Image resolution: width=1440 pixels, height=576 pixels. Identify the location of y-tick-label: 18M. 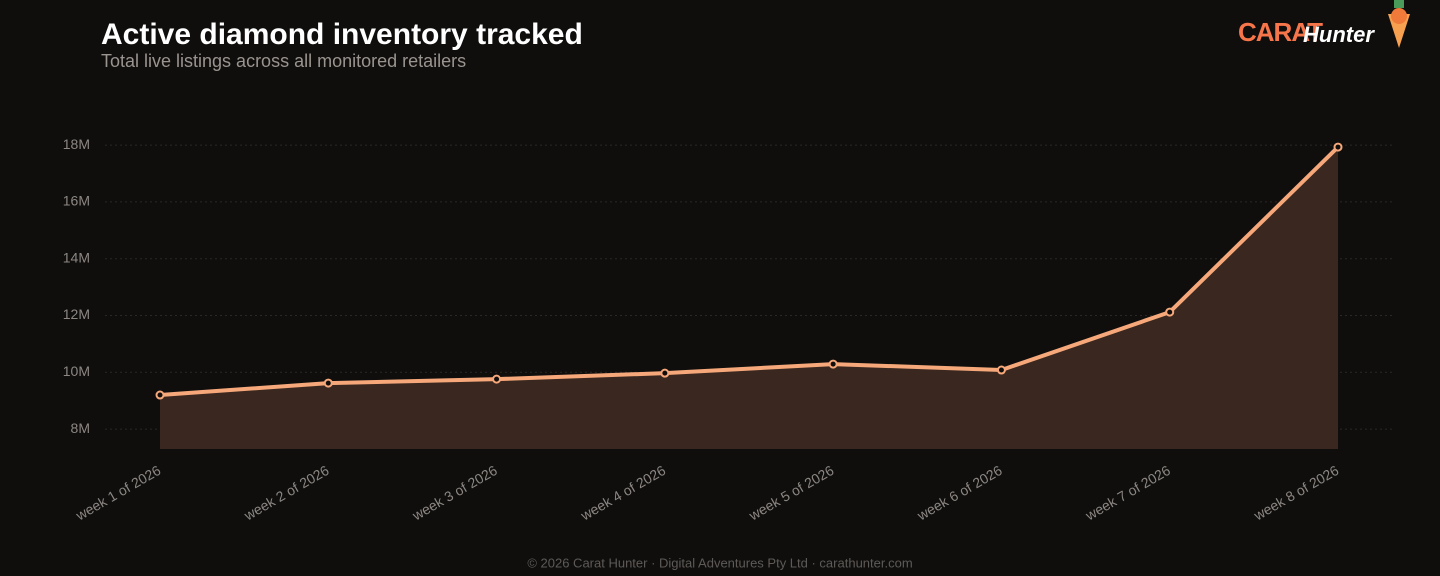
(76, 144).